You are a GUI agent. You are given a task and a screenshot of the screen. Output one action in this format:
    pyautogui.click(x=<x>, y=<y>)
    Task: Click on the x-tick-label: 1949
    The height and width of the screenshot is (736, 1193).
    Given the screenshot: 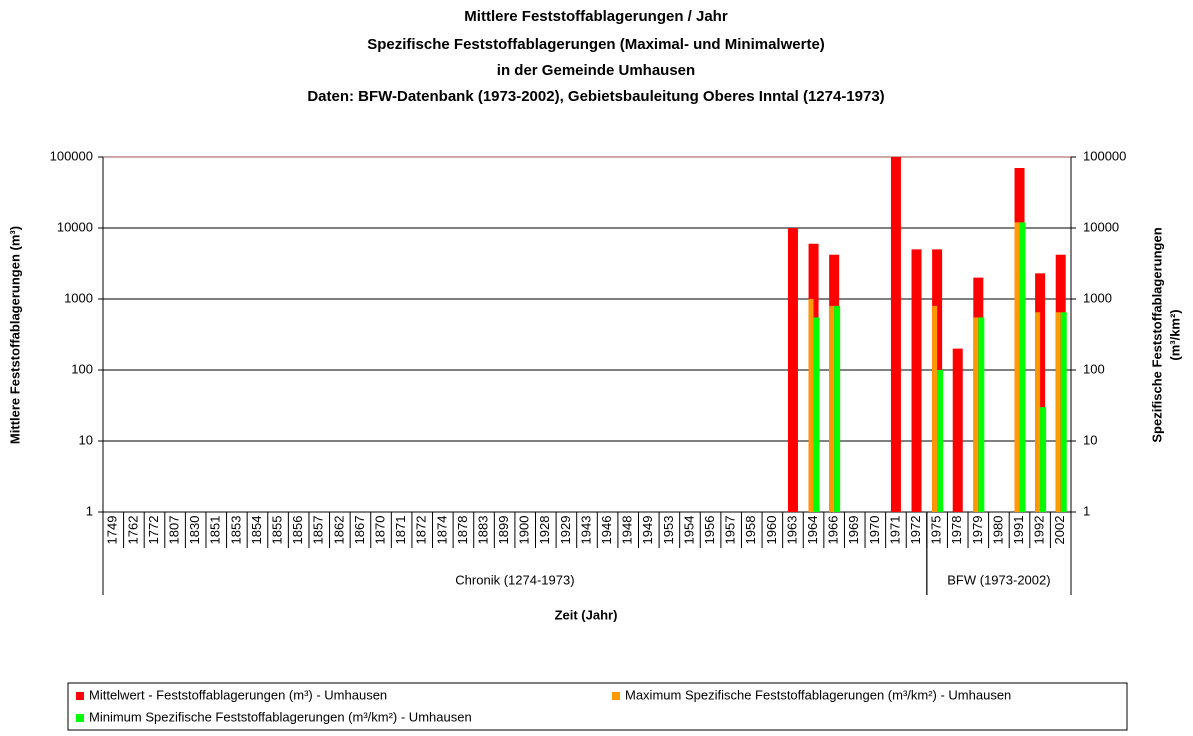 What is the action you would take?
    pyautogui.click(x=647, y=530)
    